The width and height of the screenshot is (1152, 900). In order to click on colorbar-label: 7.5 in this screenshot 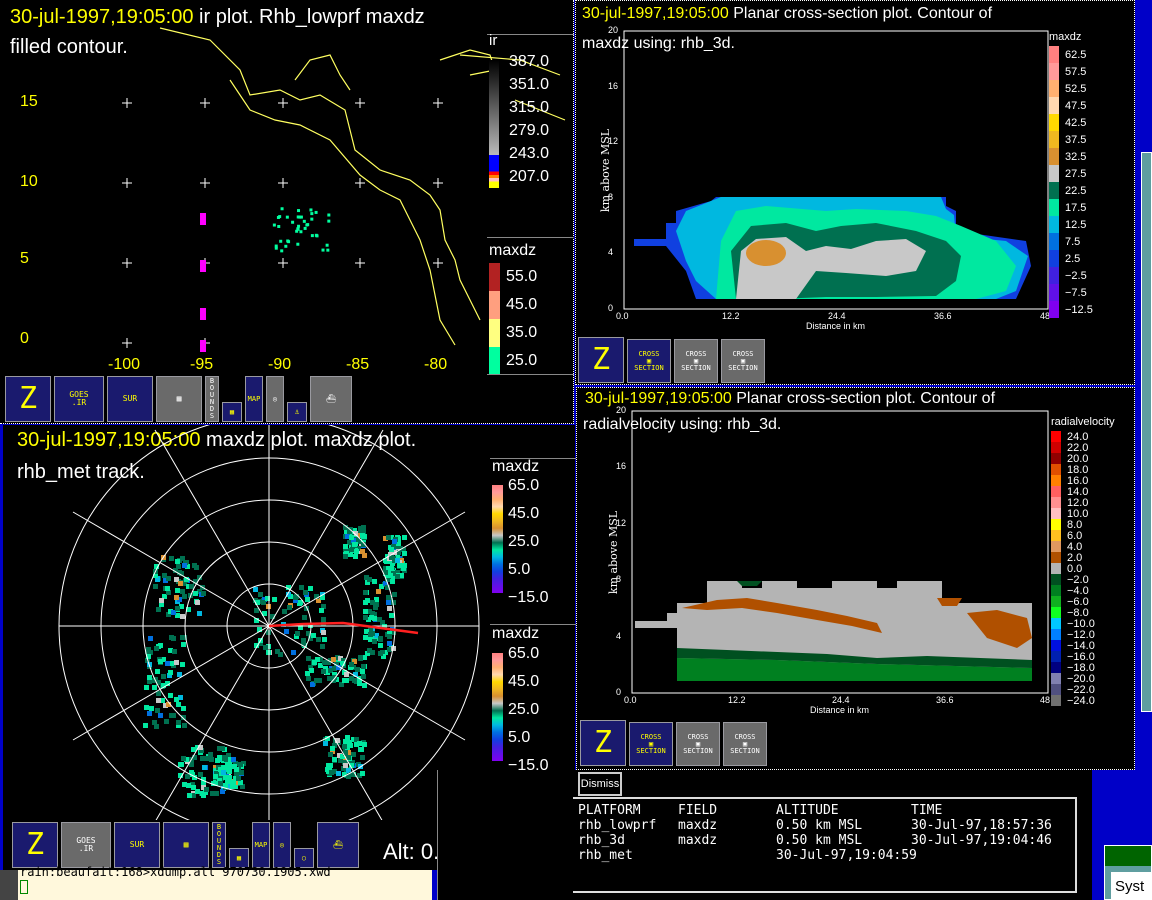, I will do `click(1073, 241)`.